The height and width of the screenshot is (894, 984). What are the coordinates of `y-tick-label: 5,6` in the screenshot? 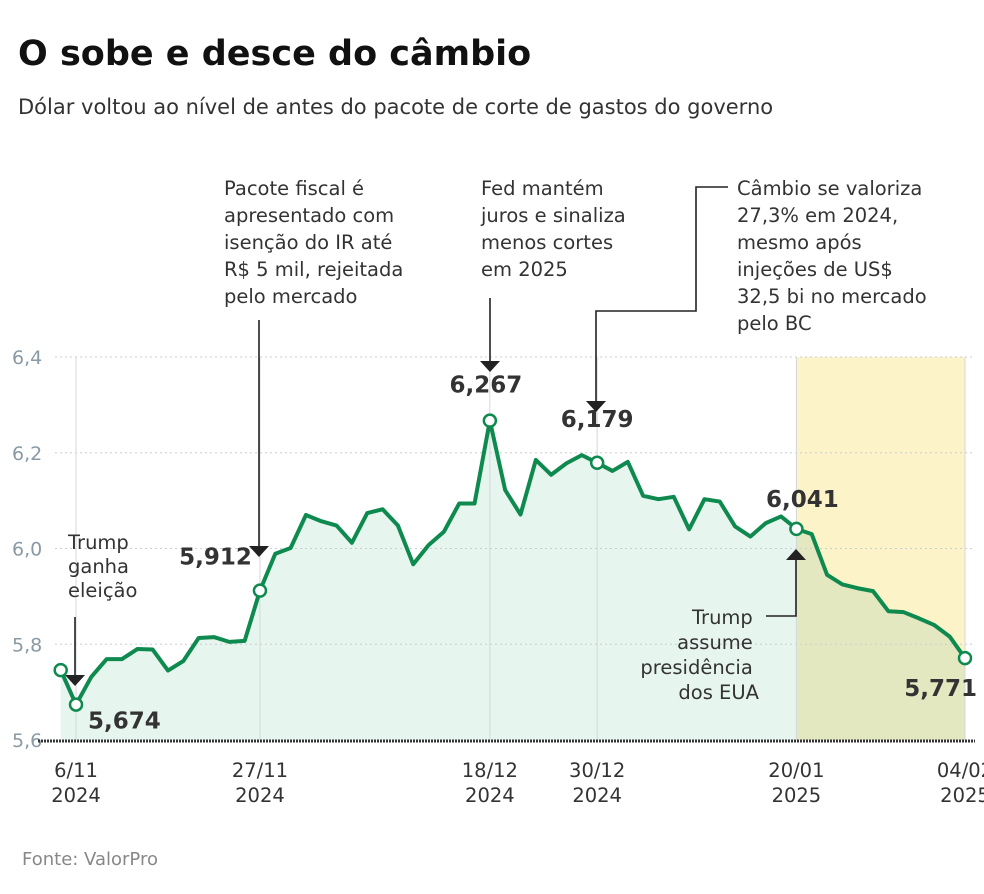 It's located at (27, 741).